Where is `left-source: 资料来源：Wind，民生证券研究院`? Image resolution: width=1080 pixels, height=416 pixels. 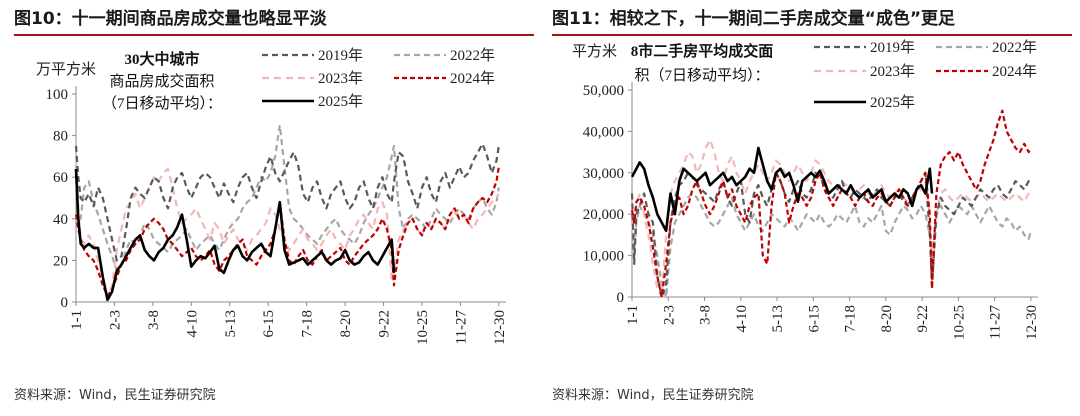
left-source: 资料来源：Wind，民生证券研究院 is located at coordinates (115, 395).